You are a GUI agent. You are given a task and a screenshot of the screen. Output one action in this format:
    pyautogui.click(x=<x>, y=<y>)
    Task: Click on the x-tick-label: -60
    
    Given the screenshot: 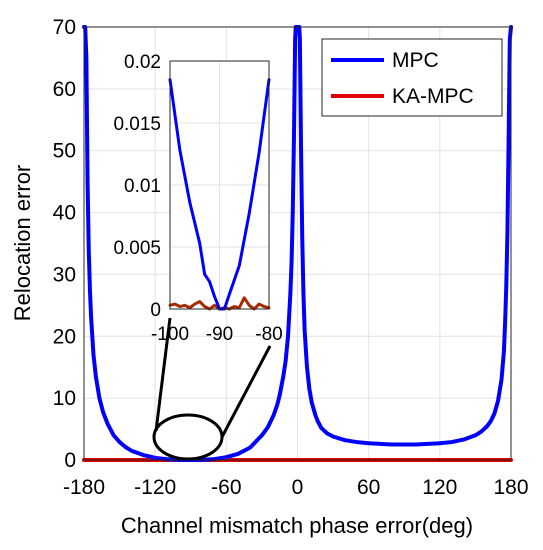 What is the action you would take?
    pyautogui.click(x=226, y=487)
    